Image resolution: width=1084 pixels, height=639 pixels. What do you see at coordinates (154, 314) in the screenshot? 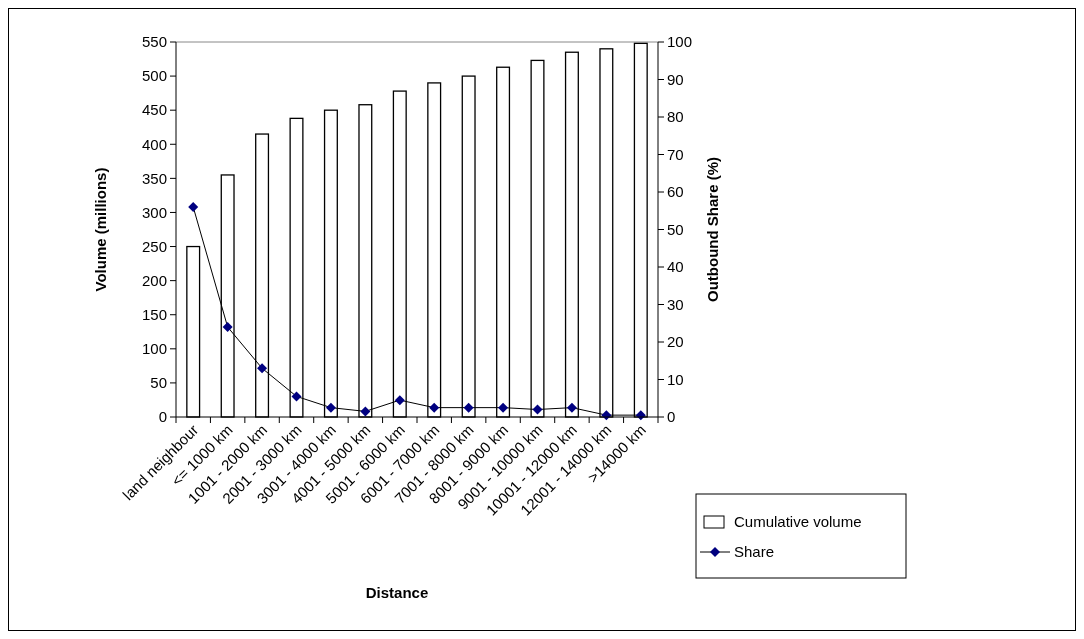
I see `y-tick-label: 150` at bounding box center [154, 314].